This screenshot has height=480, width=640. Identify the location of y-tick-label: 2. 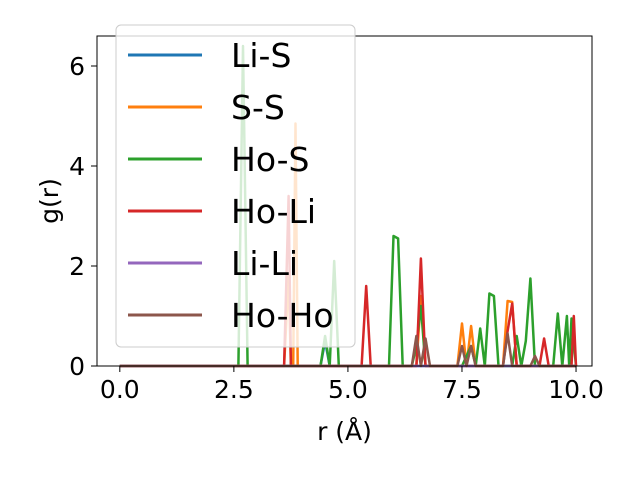
(77, 266).